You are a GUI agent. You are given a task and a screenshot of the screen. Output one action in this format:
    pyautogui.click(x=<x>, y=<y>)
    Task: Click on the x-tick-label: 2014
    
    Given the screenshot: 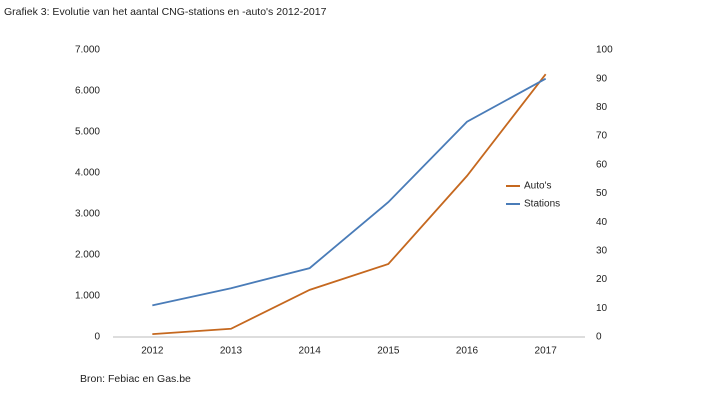 What is the action you would take?
    pyautogui.click(x=310, y=351)
    